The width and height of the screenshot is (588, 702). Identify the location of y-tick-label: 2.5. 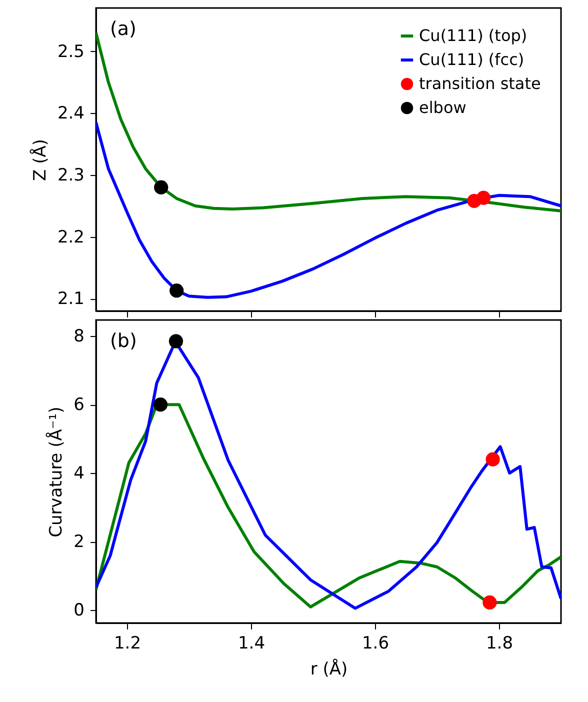
(70, 52).